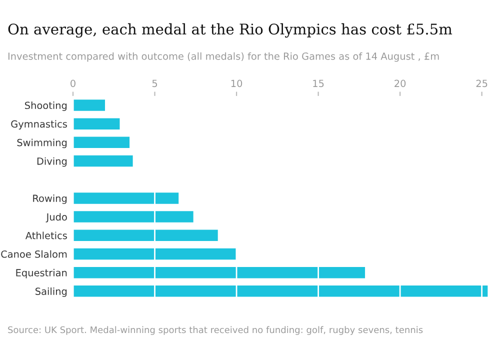 This screenshot has height=362, width=500. I want to click on x-tick-label: 25, so click(482, 84).